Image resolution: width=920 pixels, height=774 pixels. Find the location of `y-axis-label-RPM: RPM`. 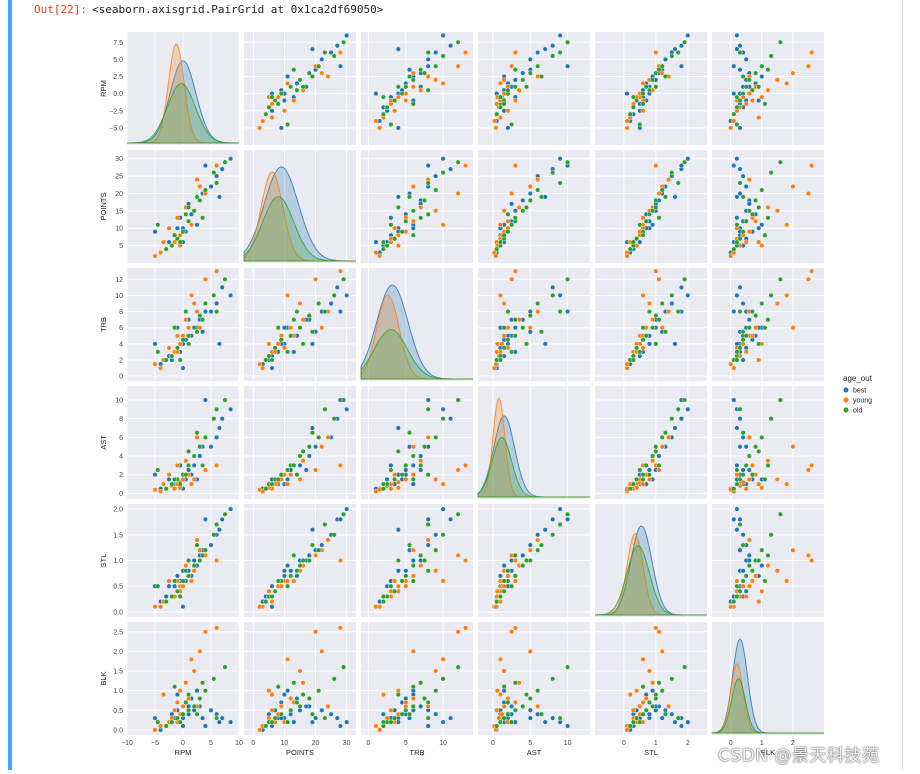

y-axis-label-RPM: RPM is located at coordinates (103, 88).